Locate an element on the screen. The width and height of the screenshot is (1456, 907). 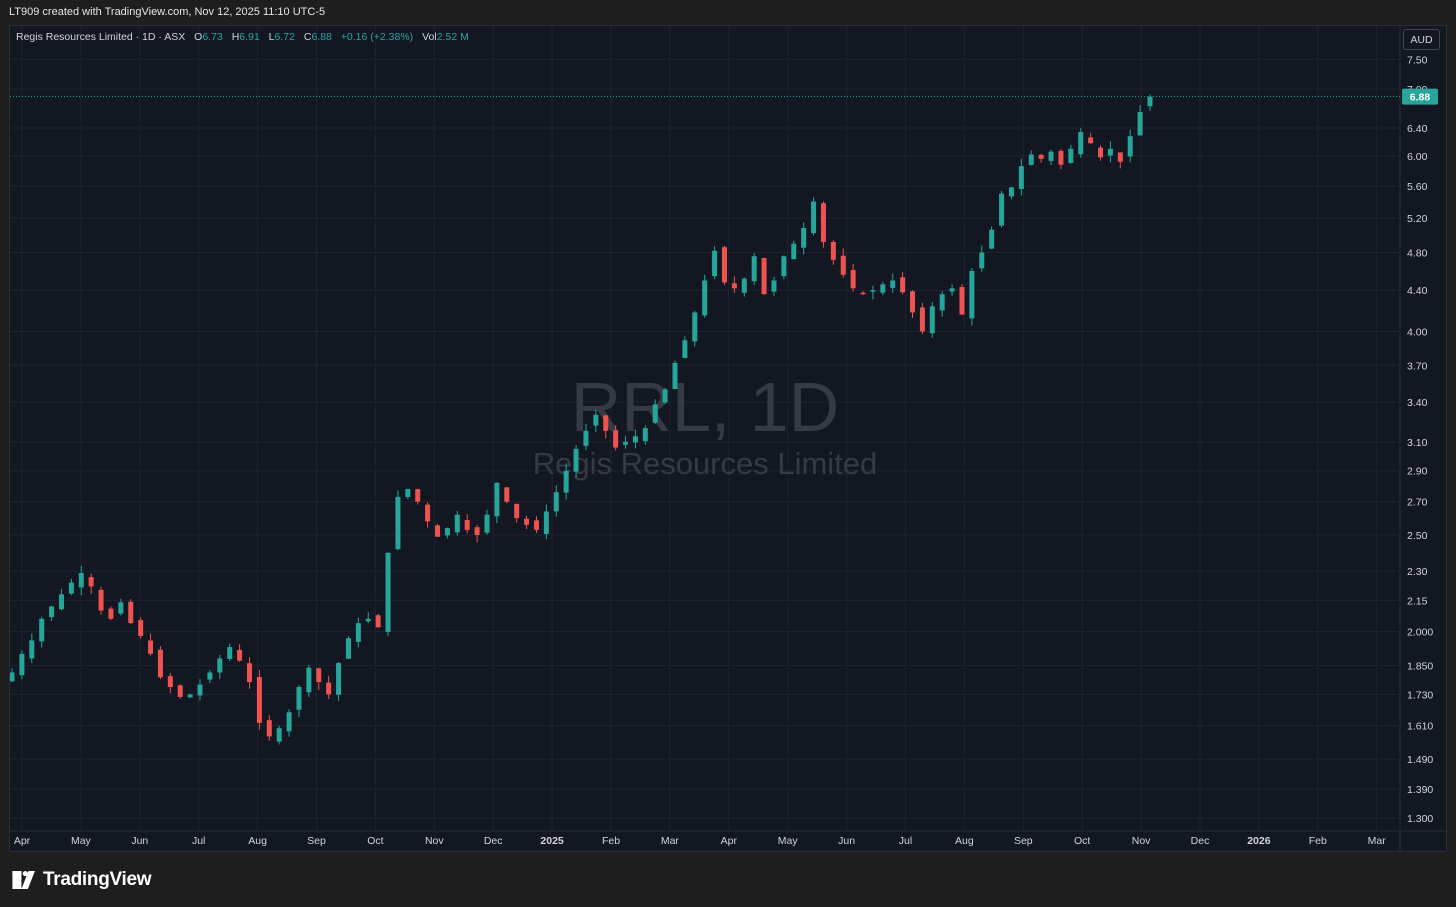
low-value: 6.72 is located at coordinates (284, 37).